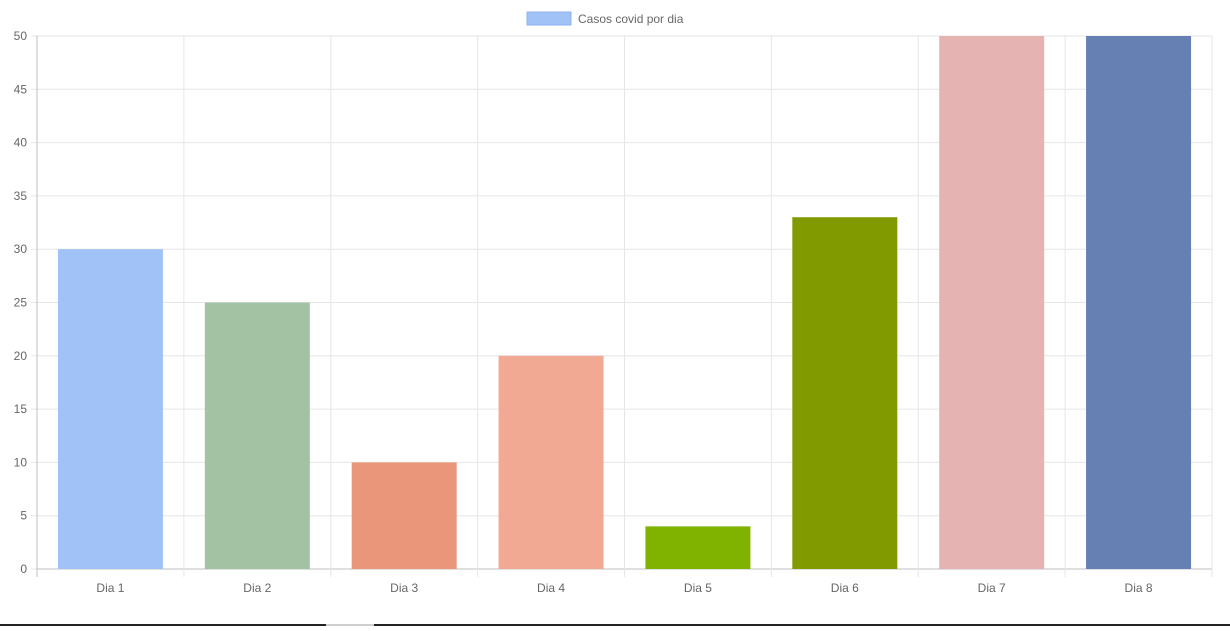 The image size is (1230, 631). I want to click on x-tick-label: Dia 3, so click(404, 588).